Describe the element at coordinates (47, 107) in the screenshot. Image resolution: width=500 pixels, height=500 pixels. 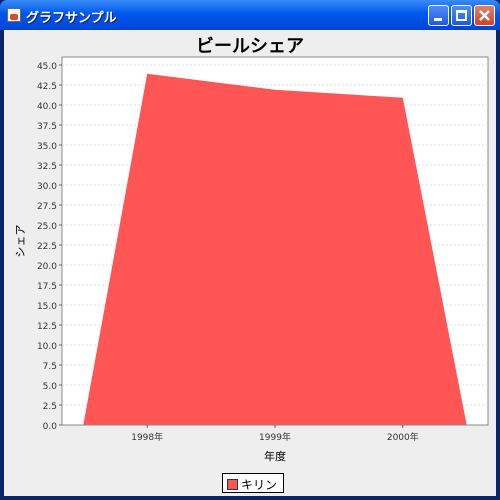
I see `y-tick-label: 40.0` at that location.